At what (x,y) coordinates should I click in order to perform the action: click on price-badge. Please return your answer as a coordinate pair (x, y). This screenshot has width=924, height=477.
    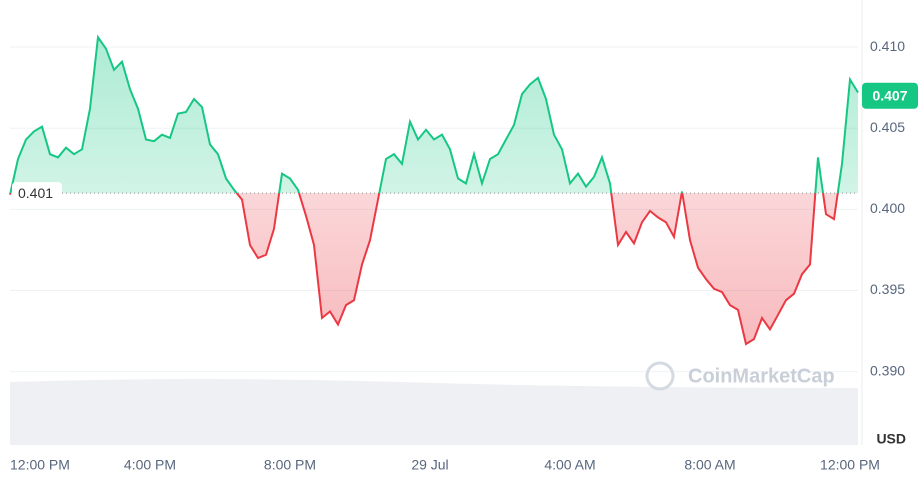
    Looking at the image, I should click on (890, 95).